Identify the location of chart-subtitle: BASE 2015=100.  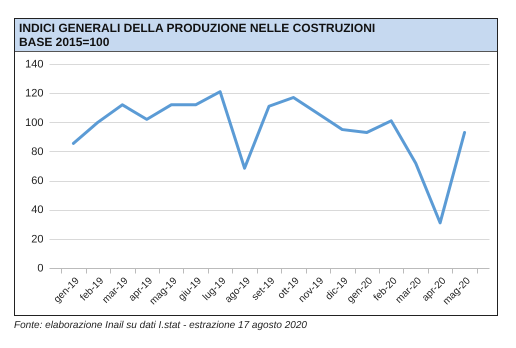
(64, 42).